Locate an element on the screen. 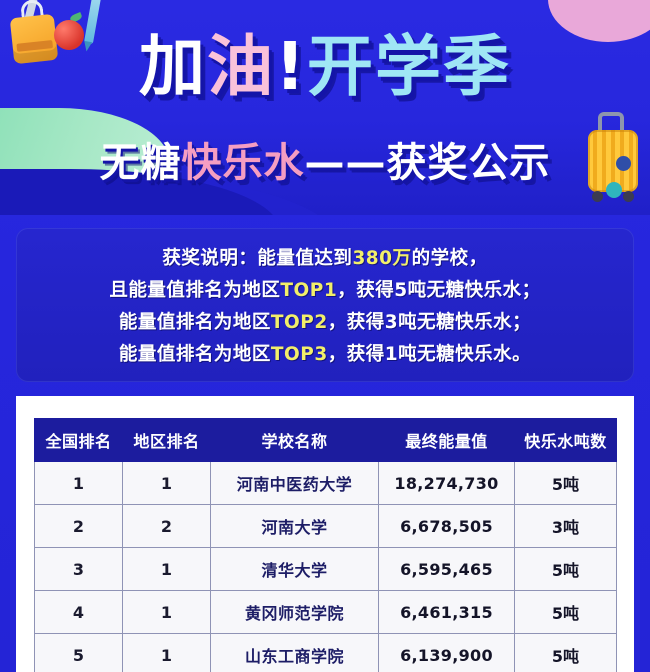 The width and height of the screenshot is (650, 672). notice-line-0: 获奖说明：能量值达到380万的学校， is located at coordinates (324, 257).